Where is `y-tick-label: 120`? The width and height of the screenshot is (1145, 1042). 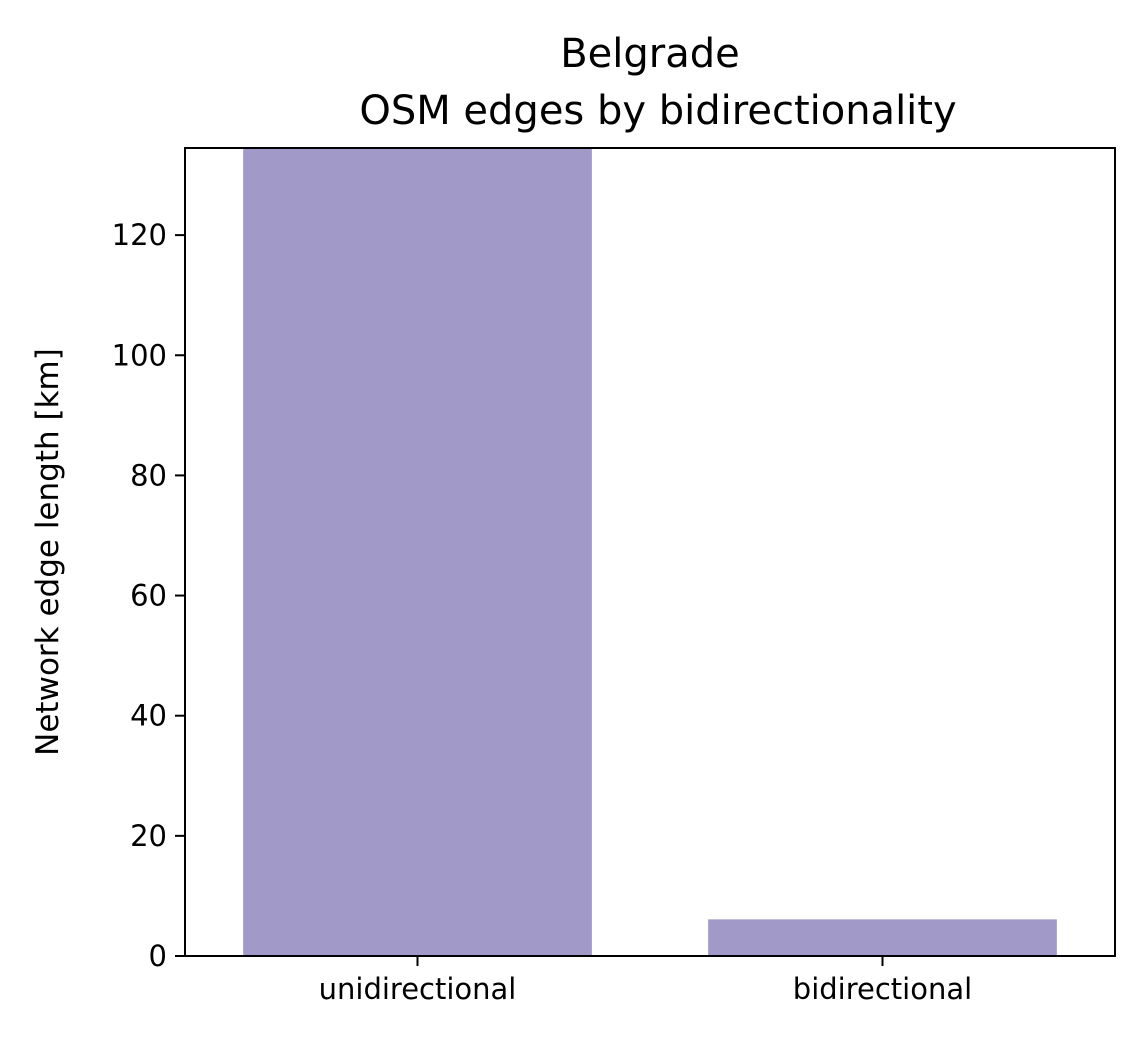
y-tick-label: 120 is located at coordinates (139, 235).